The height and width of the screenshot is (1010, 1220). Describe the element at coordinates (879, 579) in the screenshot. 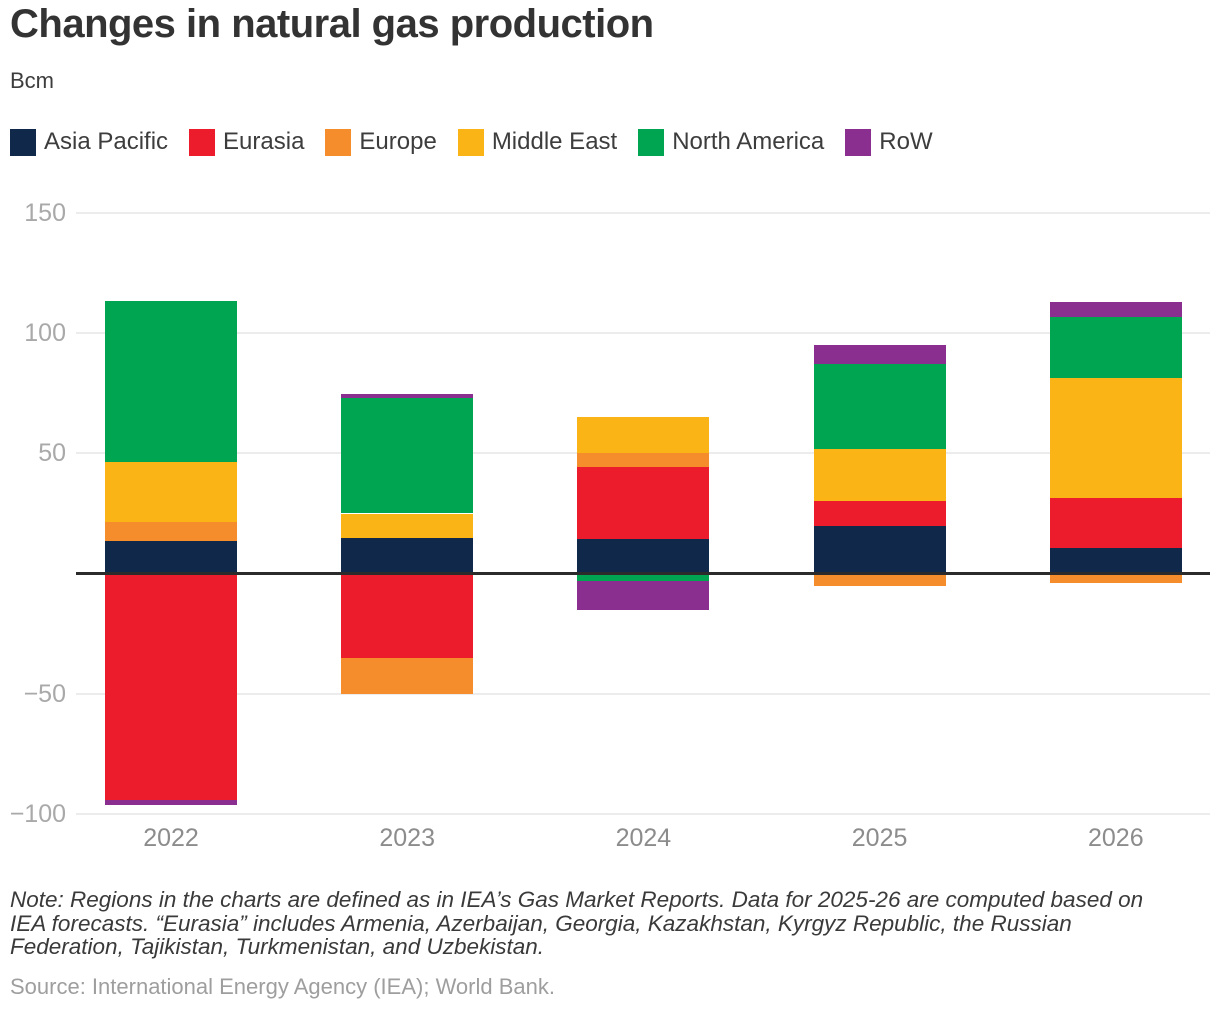

I see `bar-2025-europe` at that location.